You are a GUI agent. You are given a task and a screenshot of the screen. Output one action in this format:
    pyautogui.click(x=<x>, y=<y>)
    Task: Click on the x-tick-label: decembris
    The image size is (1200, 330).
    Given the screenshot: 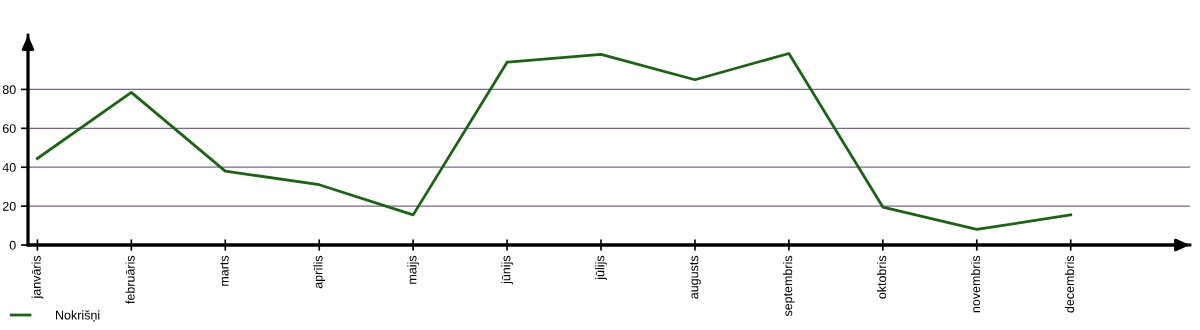 What is the action you would take?
    pyautogui.click(x=1069, y=284)
    